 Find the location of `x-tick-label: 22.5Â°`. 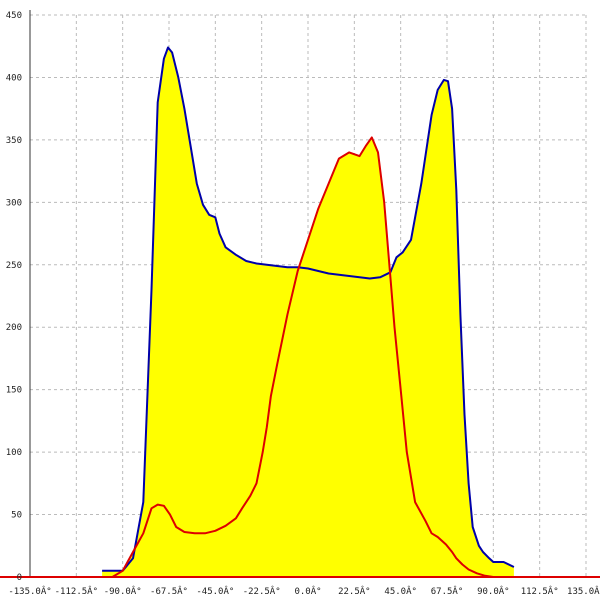

x-tick-label: 22.5Â° is located at coordinates (354, 591).